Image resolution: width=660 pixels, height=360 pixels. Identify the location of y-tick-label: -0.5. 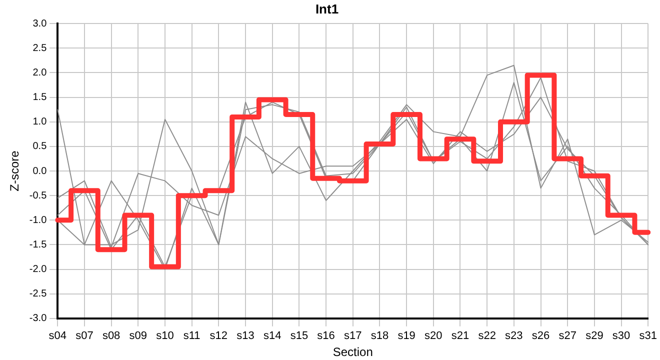
(38, 196).